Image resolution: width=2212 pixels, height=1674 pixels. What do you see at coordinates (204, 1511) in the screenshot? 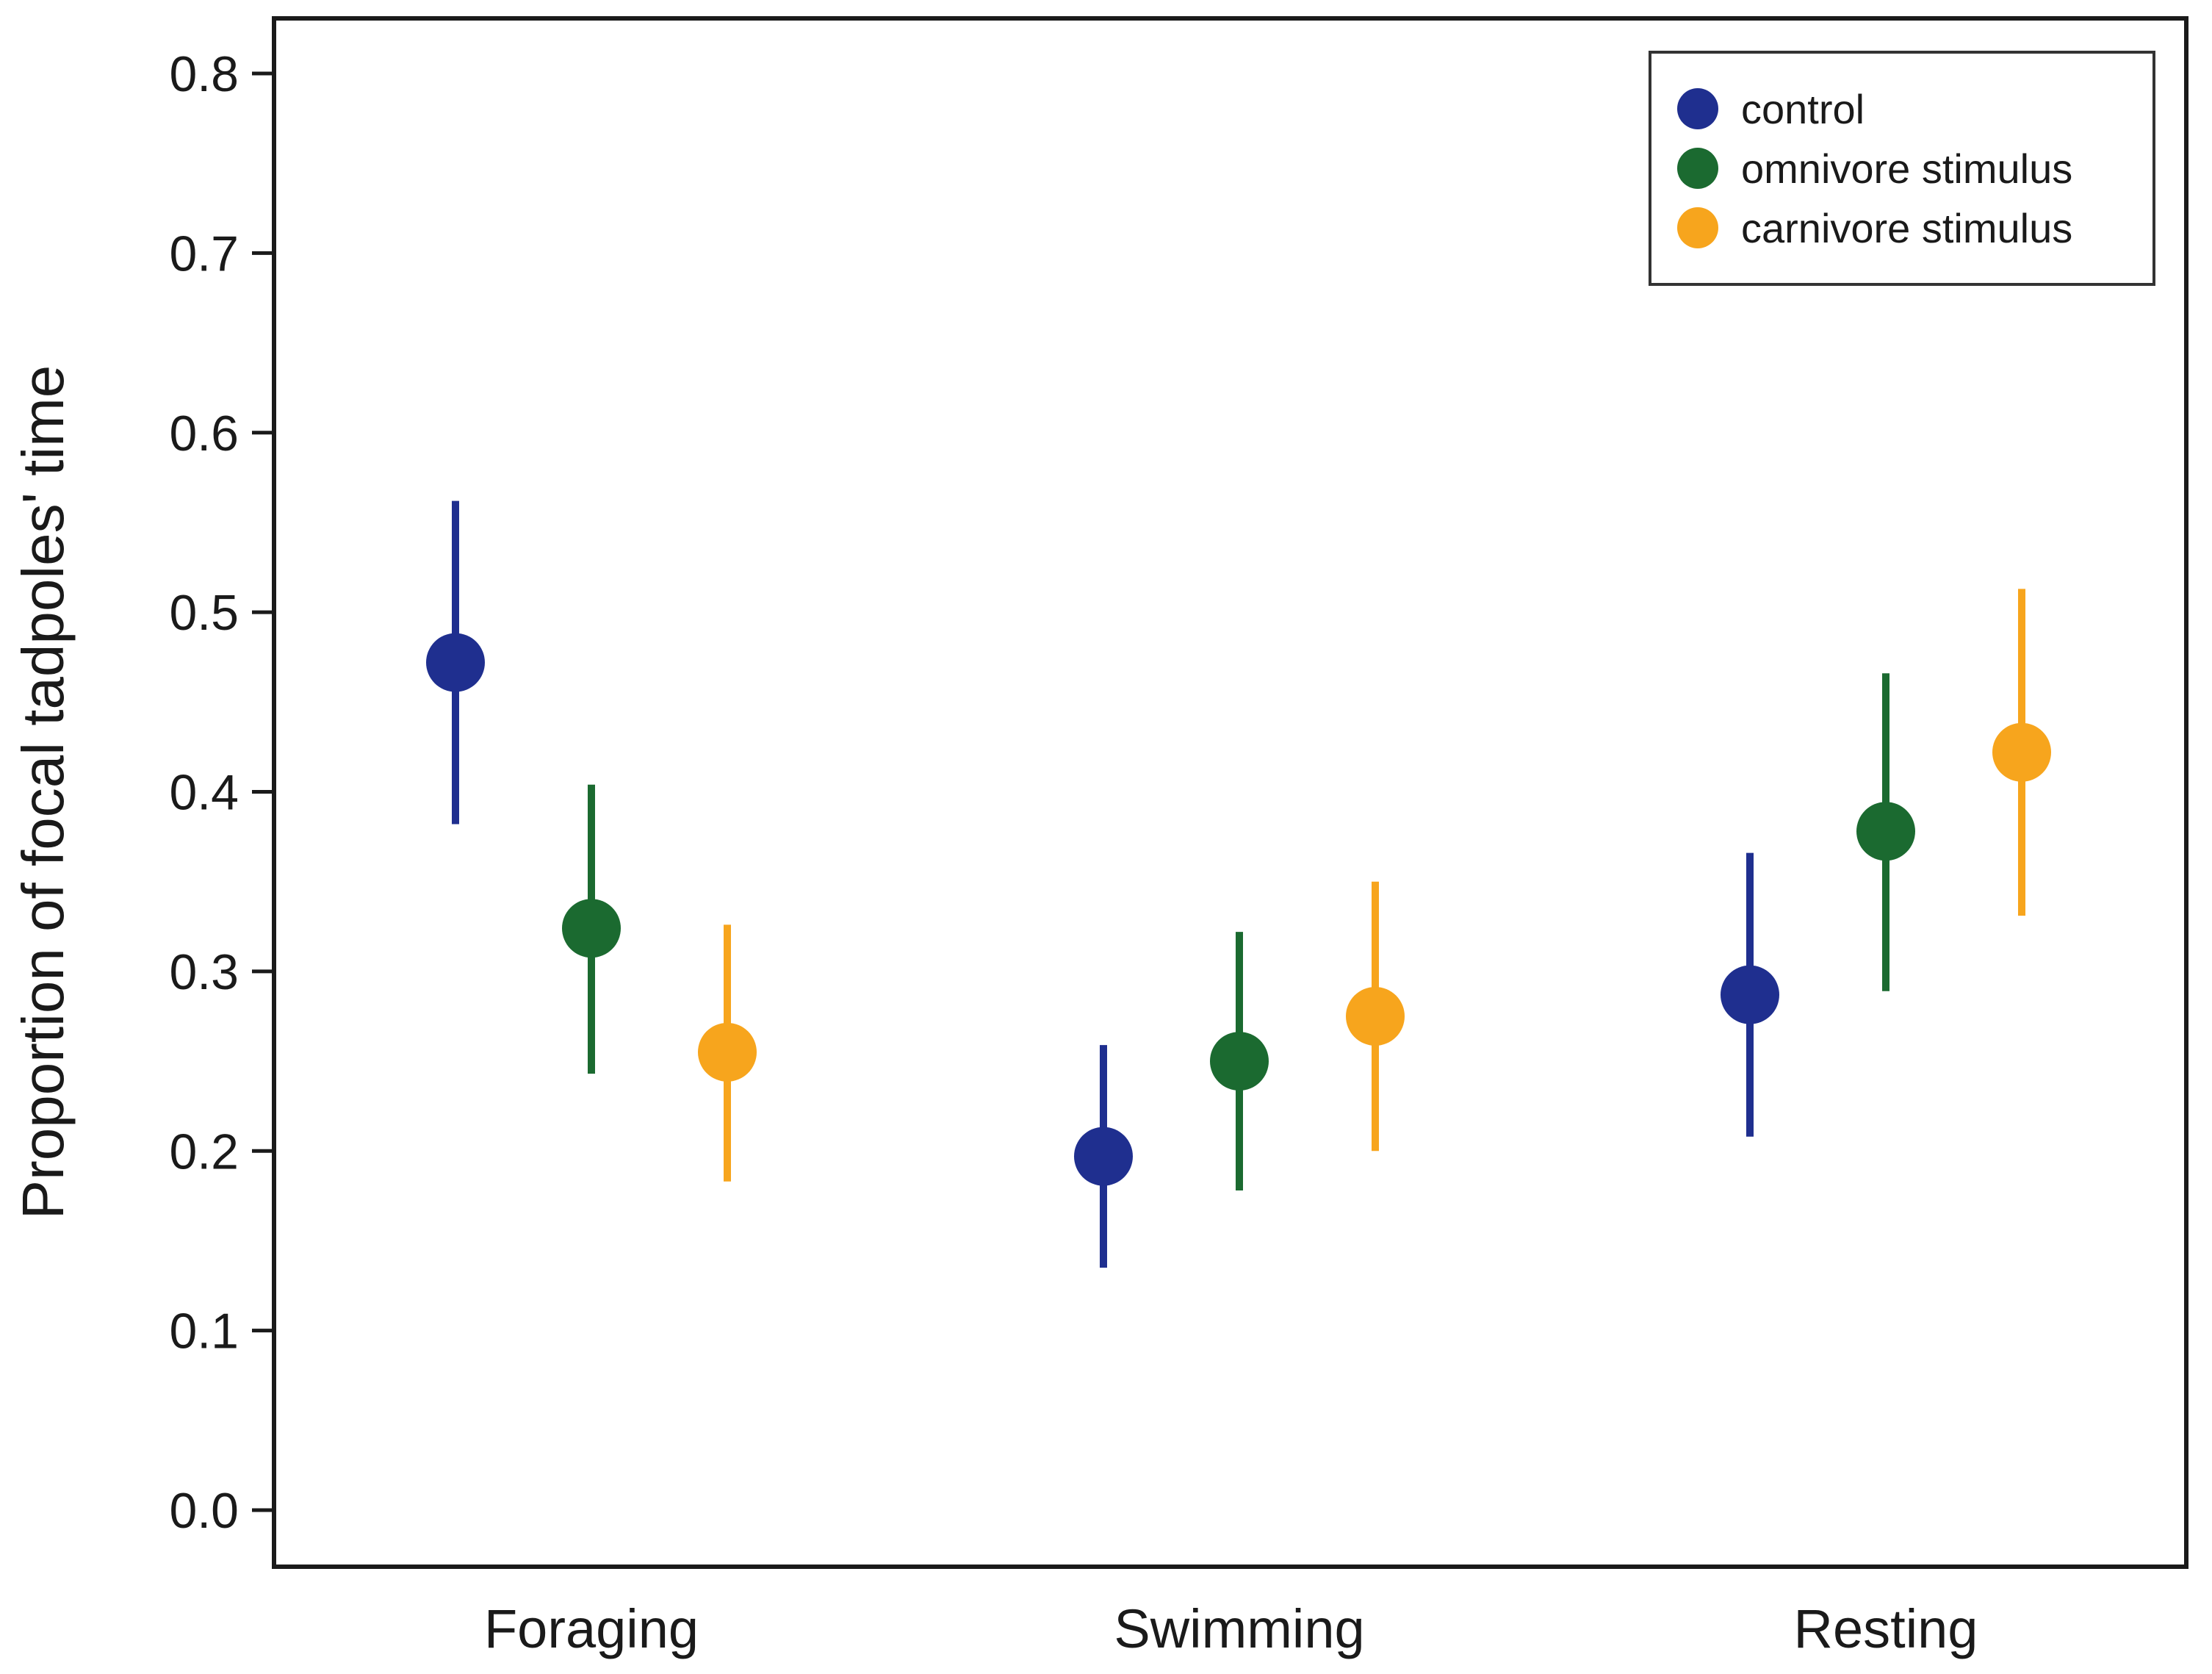
I see `y-tick-label: 0.0` at bounding box center [204, 1511].